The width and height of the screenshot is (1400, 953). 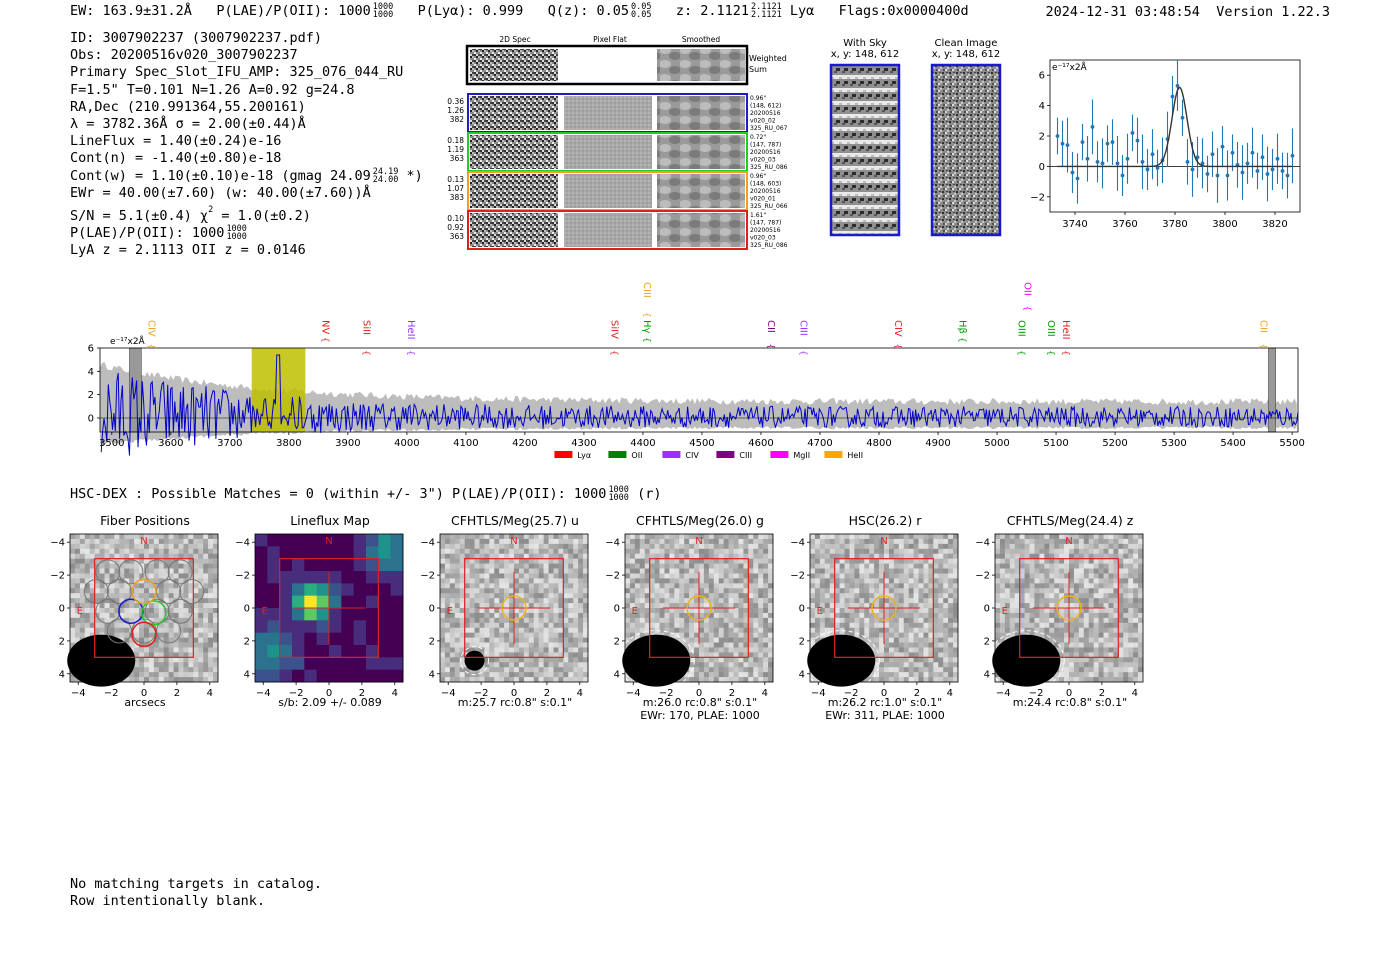 I want to click on spectrum-legend-swatch, so click(x=617, y=454).